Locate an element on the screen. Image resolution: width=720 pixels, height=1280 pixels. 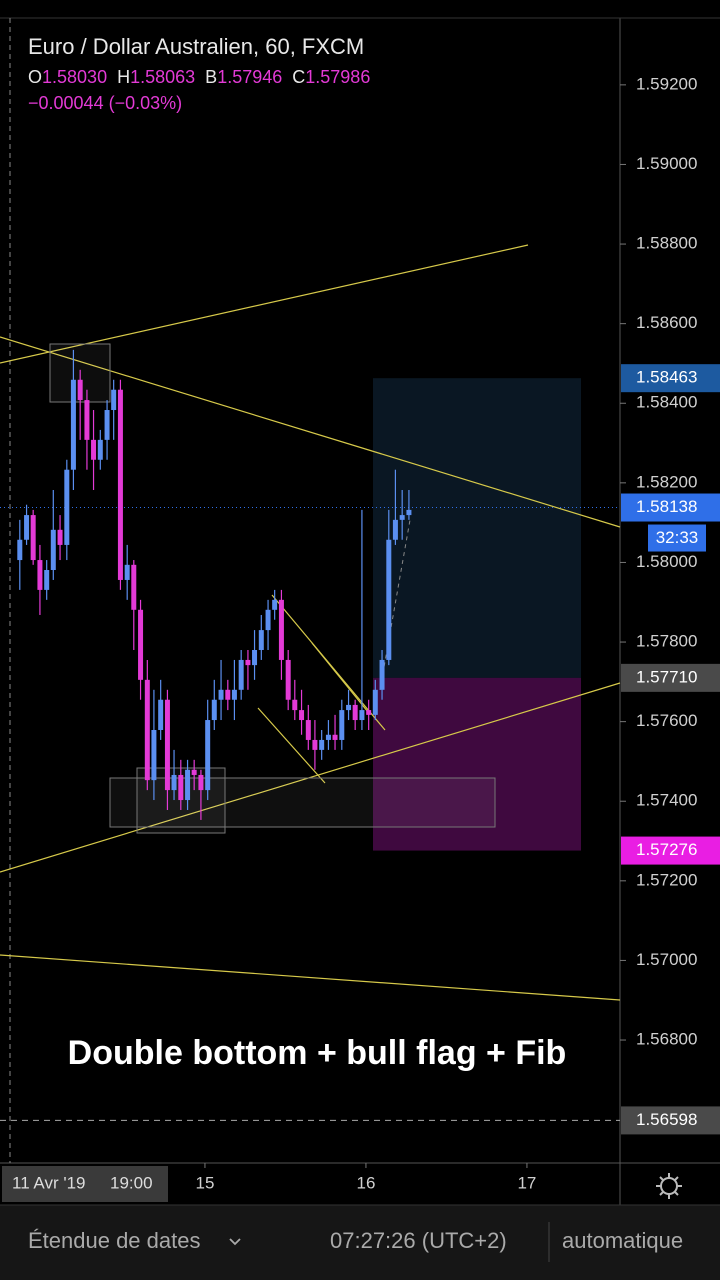
crosshair-label-bg is located at coordinates (85, 1184).